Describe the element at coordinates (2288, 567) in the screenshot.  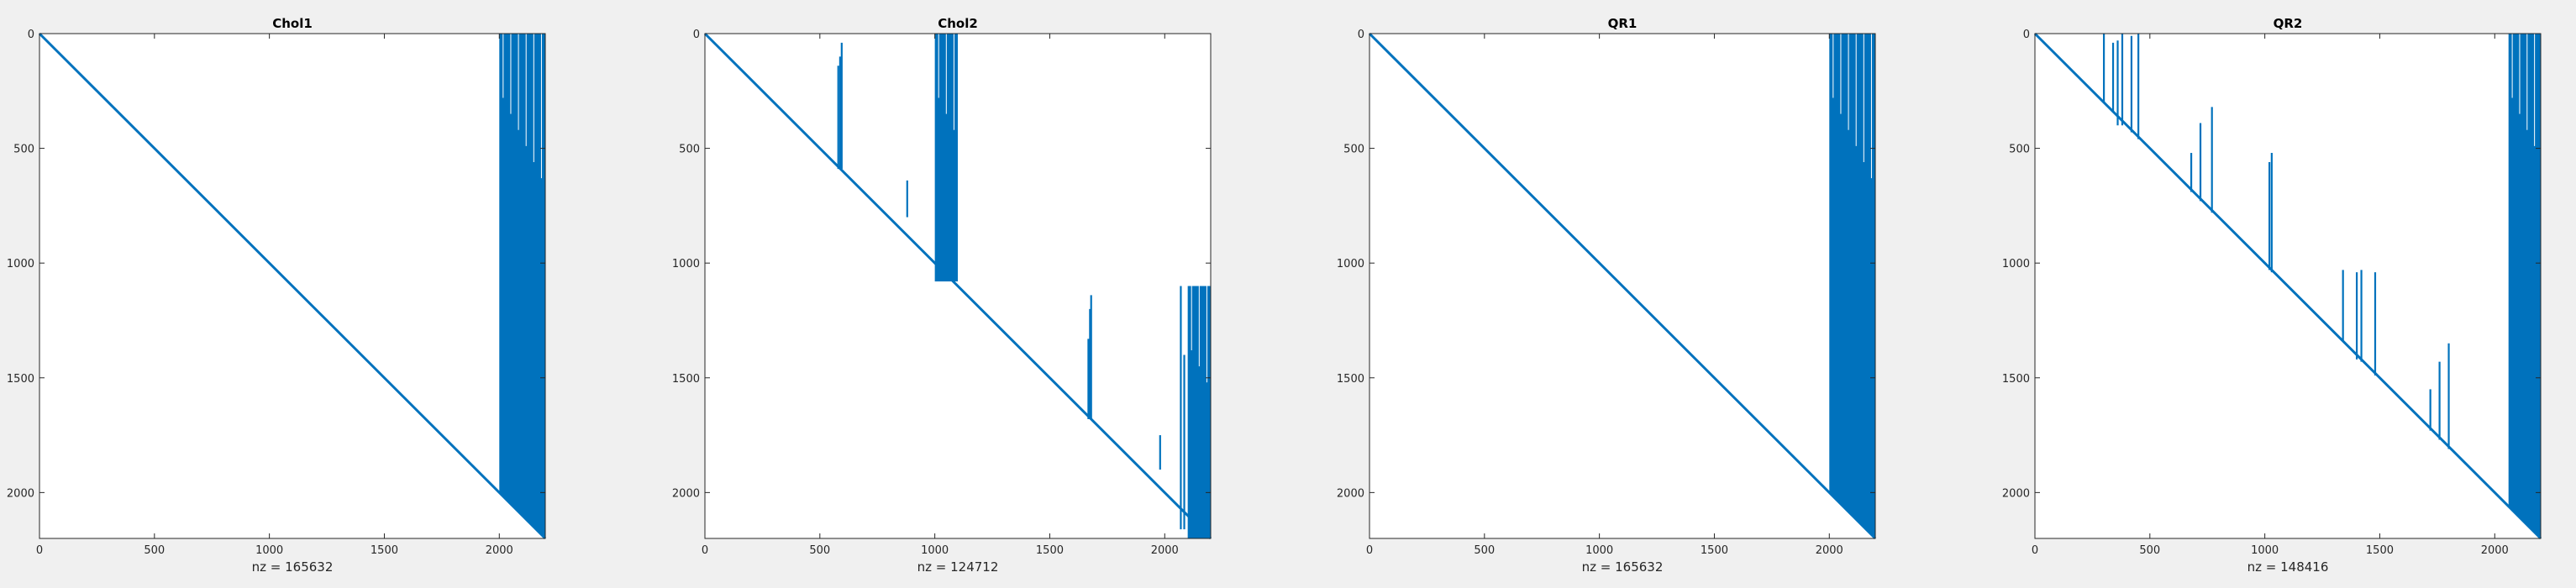
I see `x-axis-label: nz = 148416` at that location.